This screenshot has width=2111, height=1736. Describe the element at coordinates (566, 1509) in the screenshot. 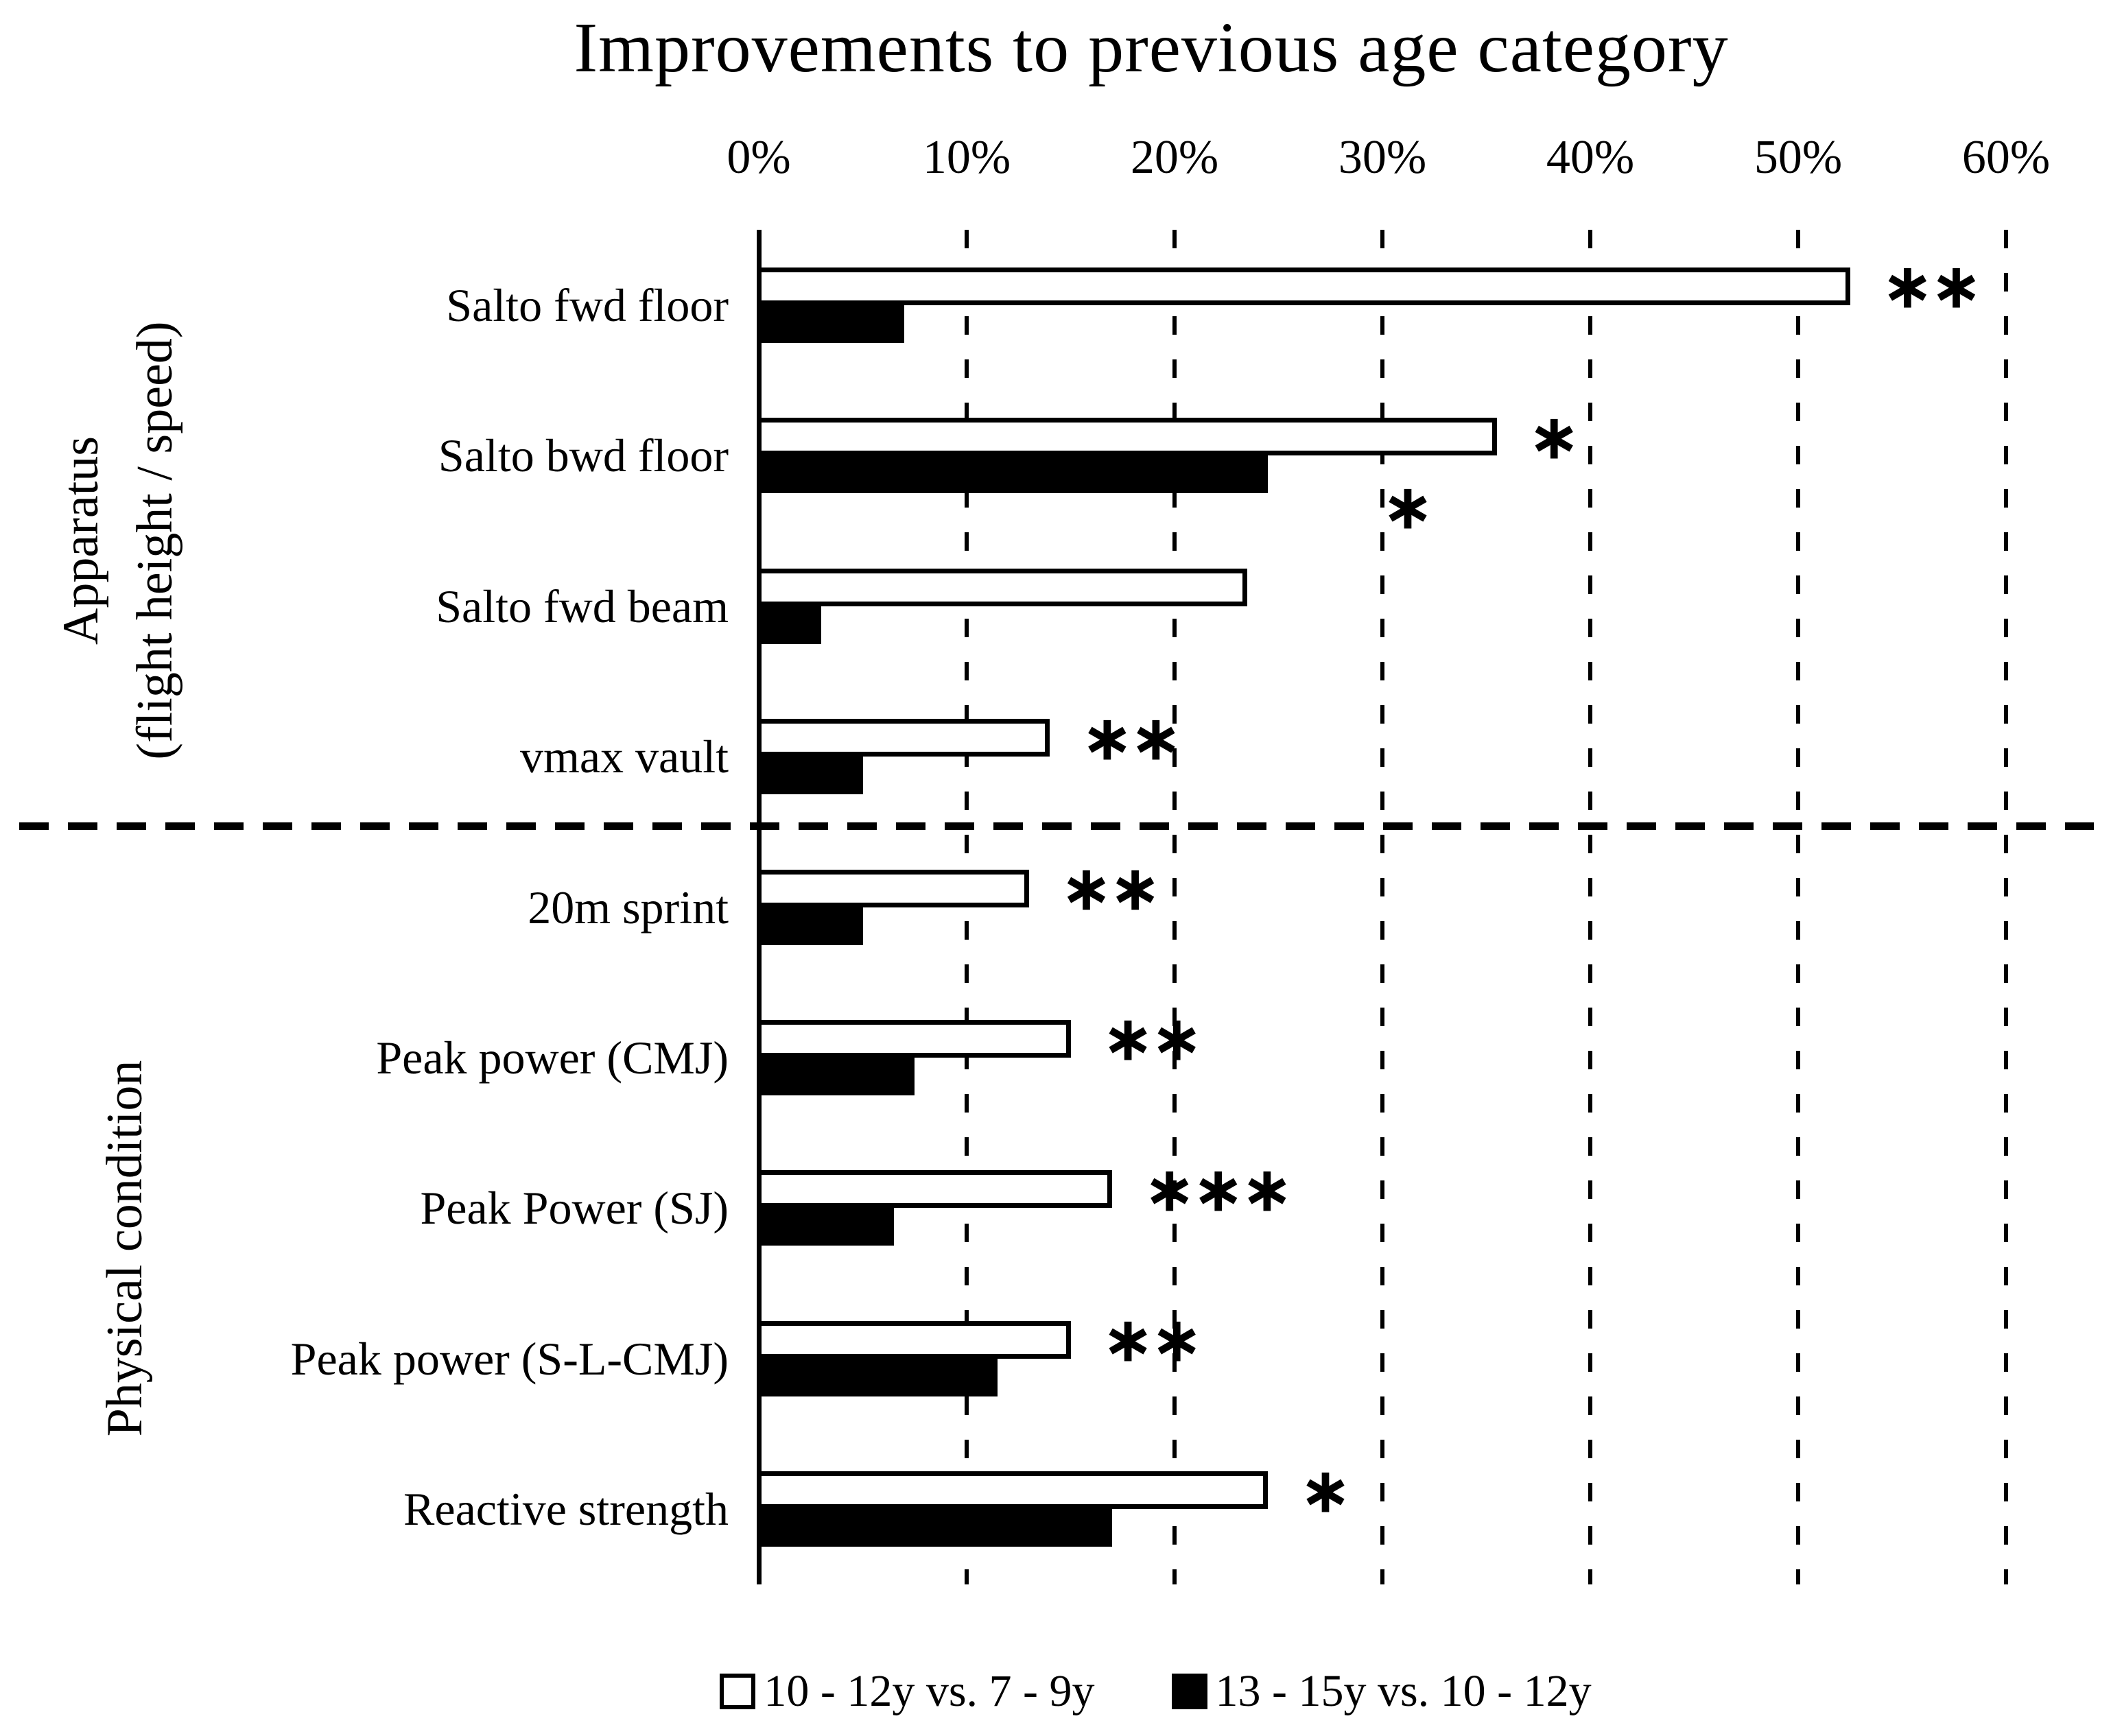

I see `category-label: Reactive strength` at that location.